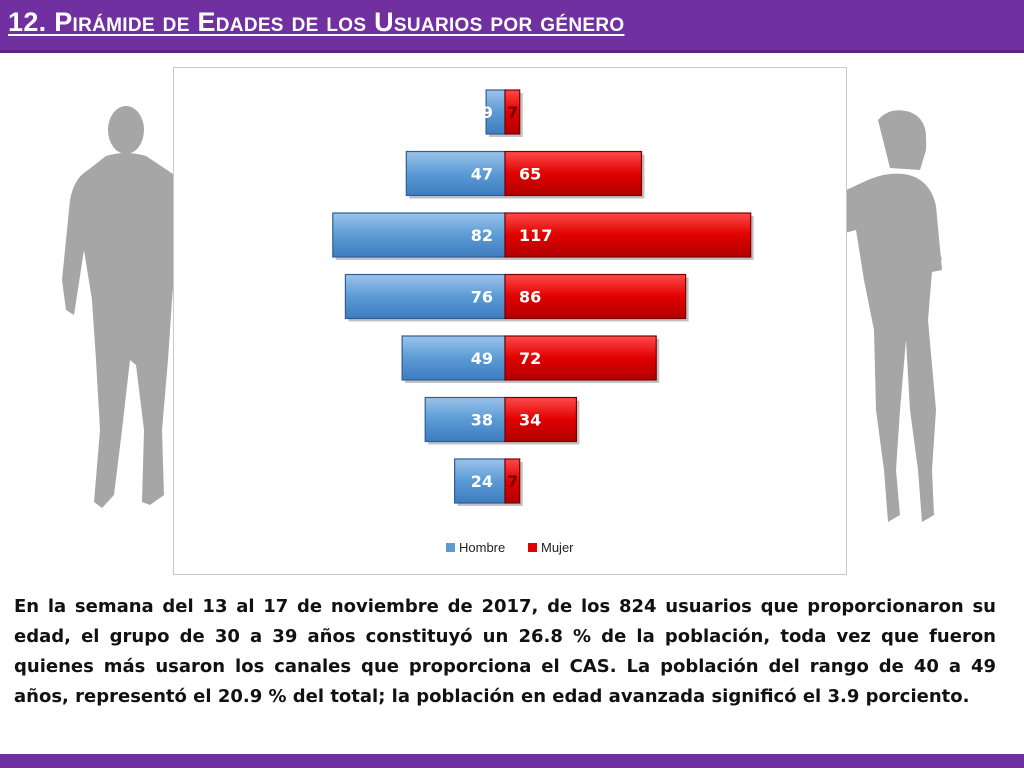  I want to click on label-hombre-1: 47, so click(482, 174).